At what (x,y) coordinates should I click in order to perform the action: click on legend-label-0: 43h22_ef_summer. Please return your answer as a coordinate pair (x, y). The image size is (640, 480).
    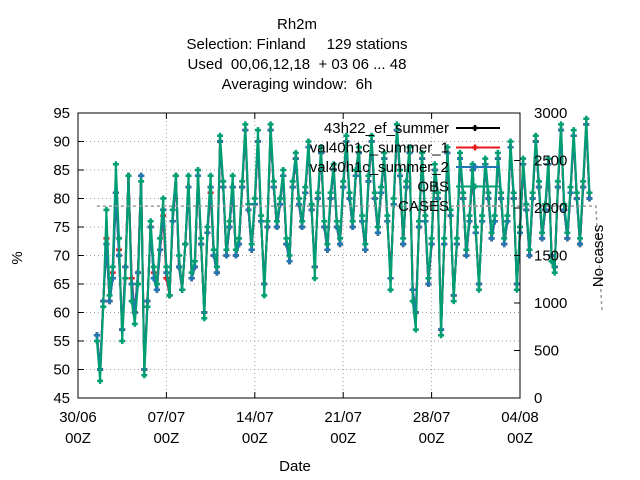
    Looking at the image, I should click on (386, 128).